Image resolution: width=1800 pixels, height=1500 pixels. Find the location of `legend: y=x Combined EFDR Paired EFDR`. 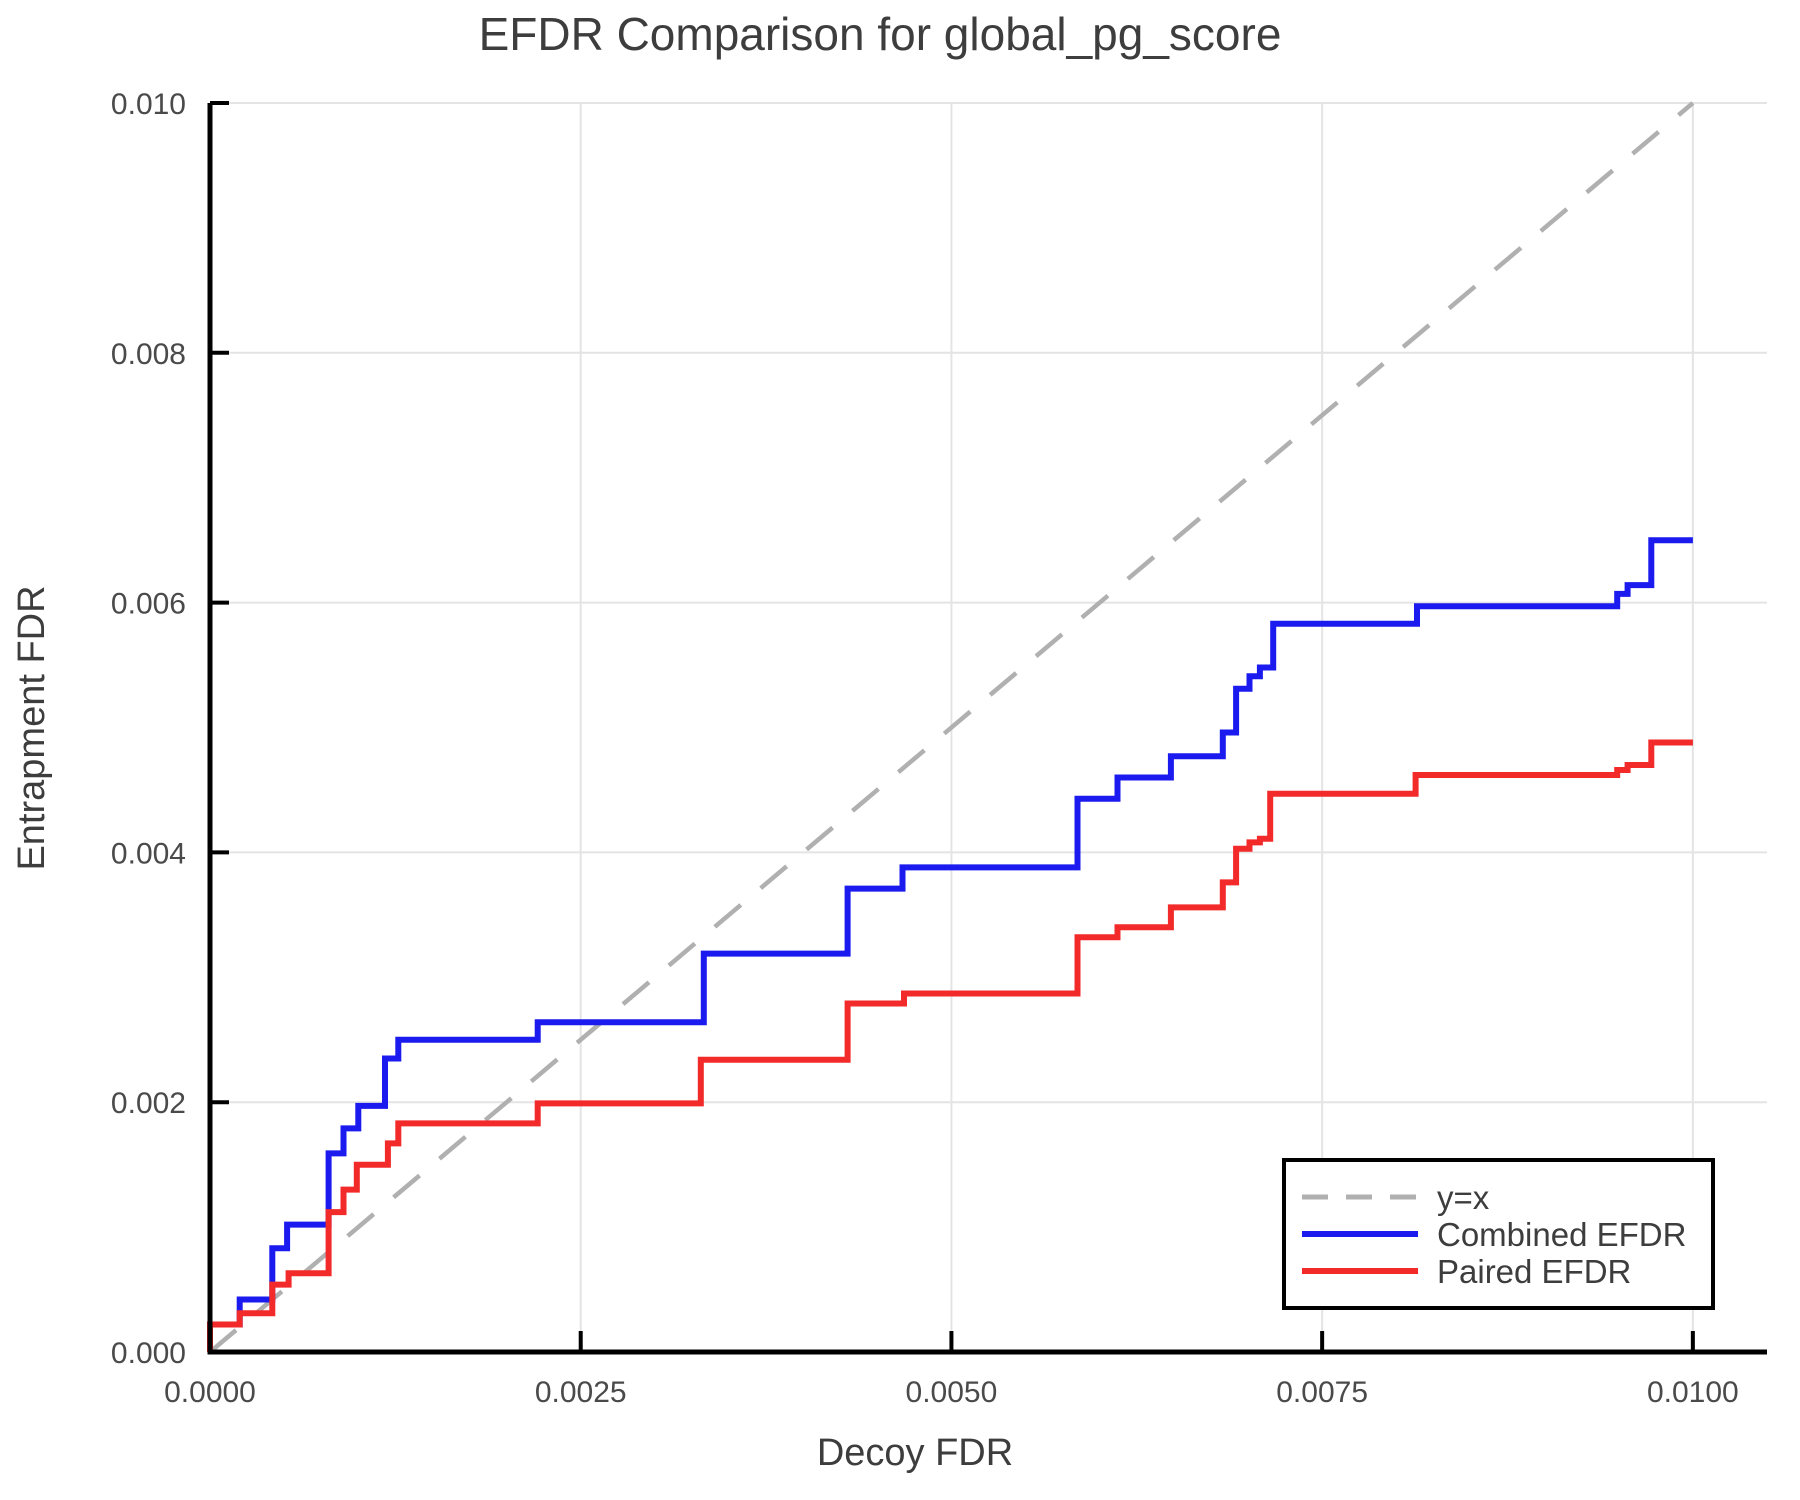

legend: y=x Combined EFDR Paired EFDR is located at coordinates (1498, 1234).